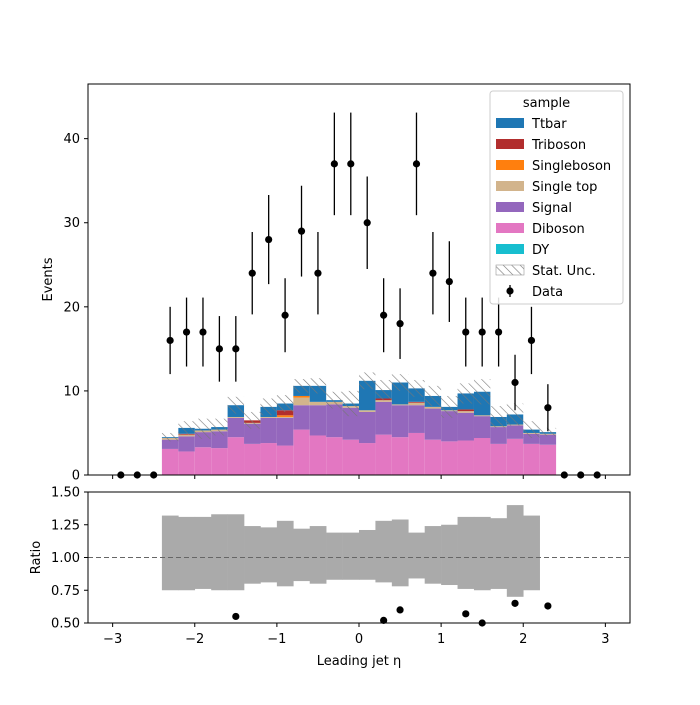 Image resolution: width=700 pixels, height=705 pixels. What do you see at coordinates (564, 271) in the screenshot?
I see `legend-label-stat-unc: Stat. Unc.` at bounding box center [564, 271].